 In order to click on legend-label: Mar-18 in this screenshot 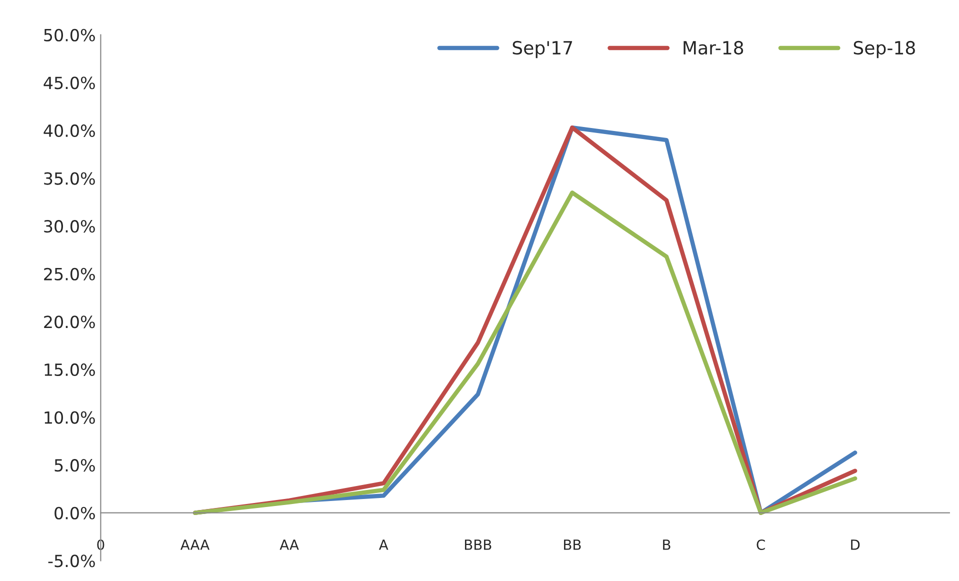, I will do `click(714, 47)`.